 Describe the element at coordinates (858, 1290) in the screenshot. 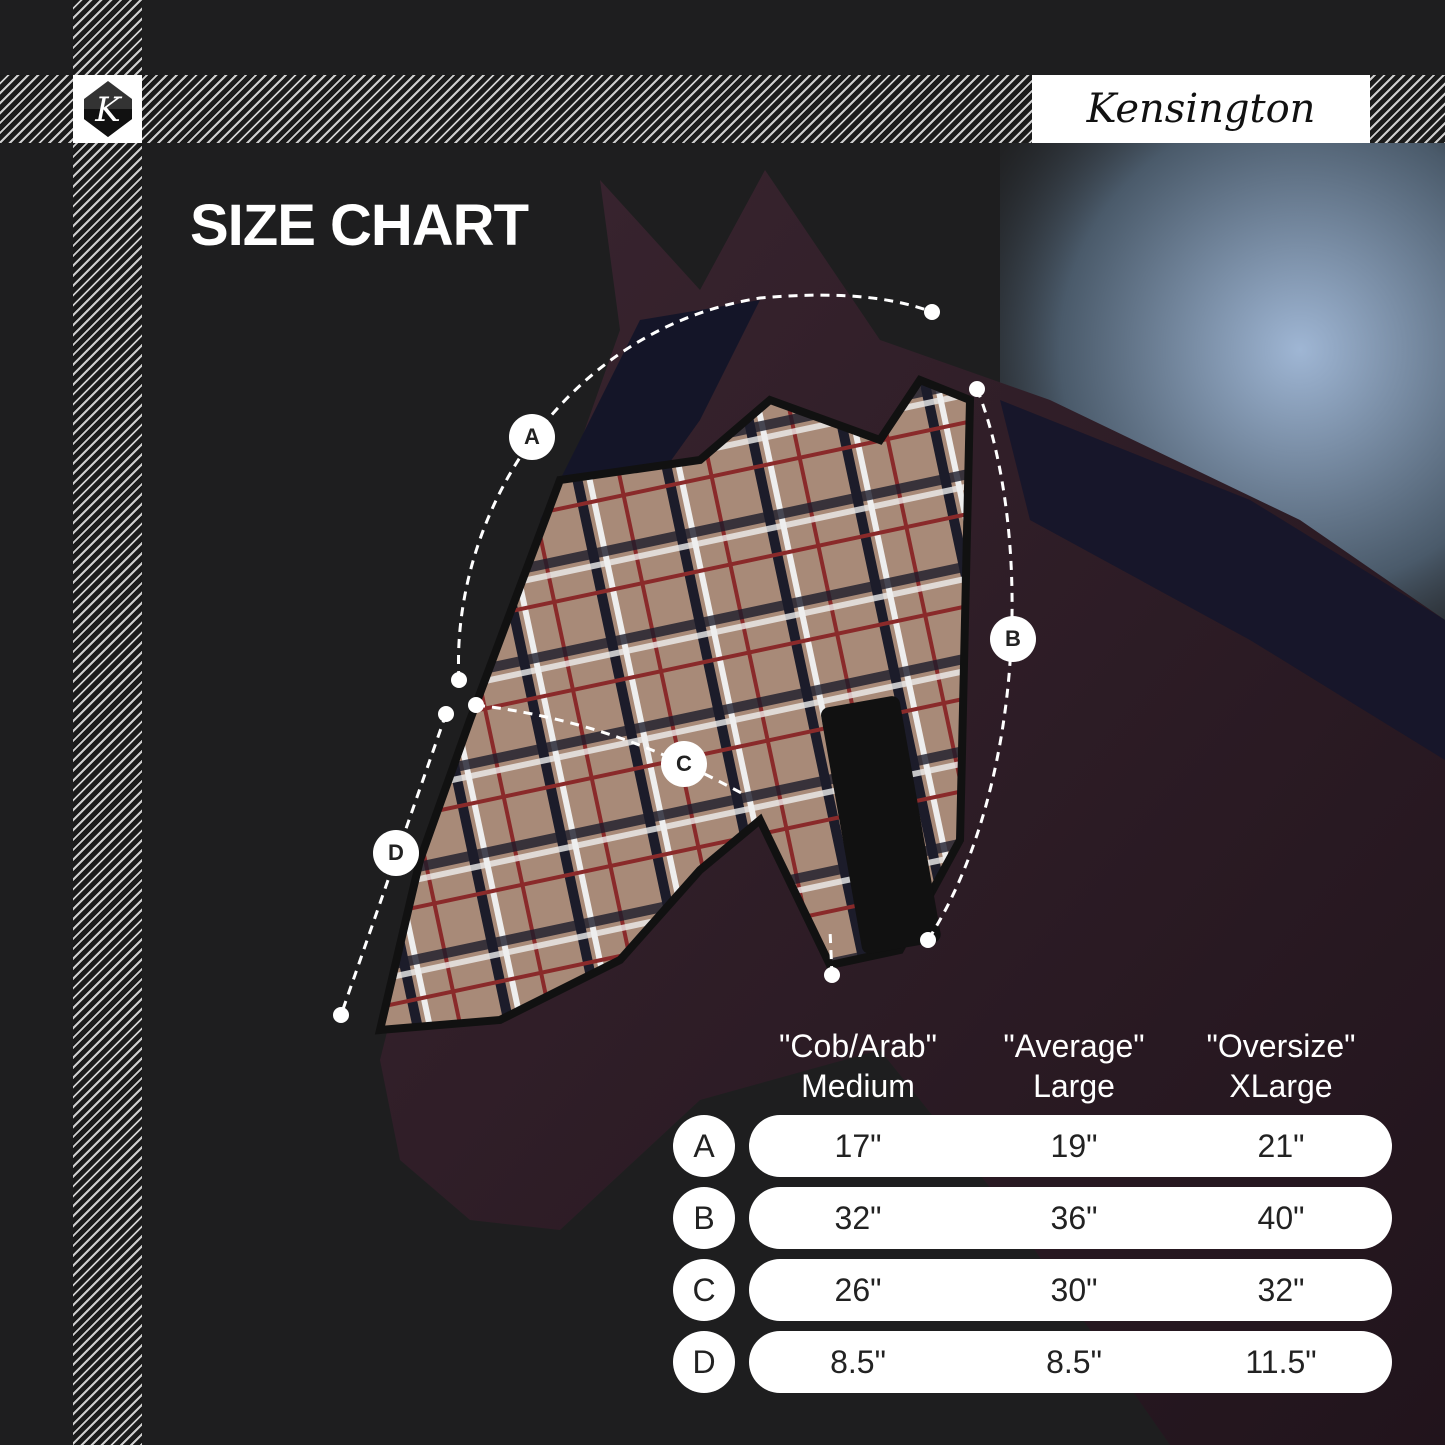

I see `table-cell: 26"` at that location.